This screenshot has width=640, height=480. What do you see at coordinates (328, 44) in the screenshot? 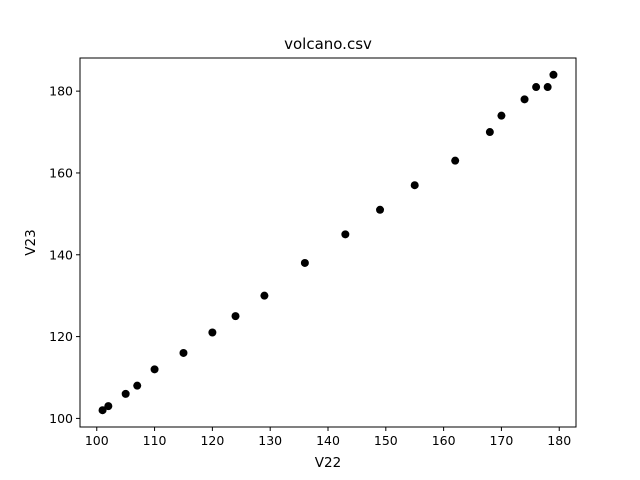
I see `chart-title: volcano.csv` at bounding box center [328, 44].